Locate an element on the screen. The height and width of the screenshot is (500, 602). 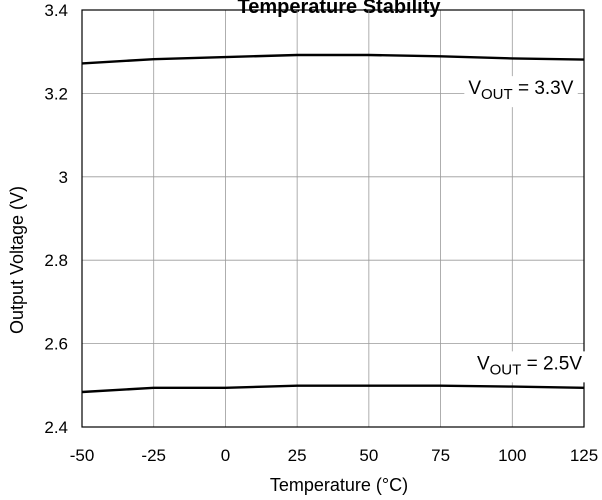
series-annotation-1: VOUT = 3.3V is located at coordinates (521, 92).